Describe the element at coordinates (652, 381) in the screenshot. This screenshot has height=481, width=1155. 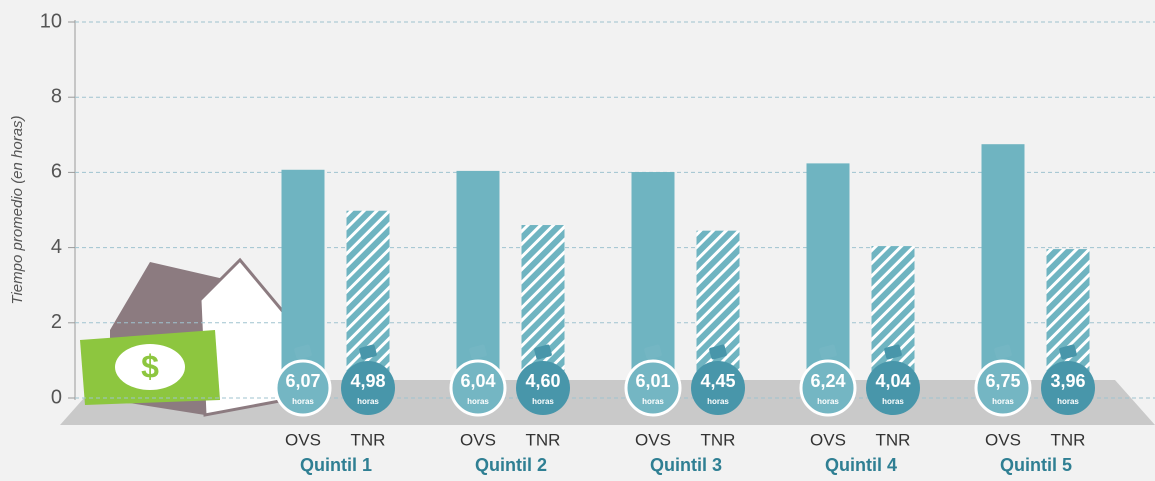
I see `value-label: 6,01` at that location.